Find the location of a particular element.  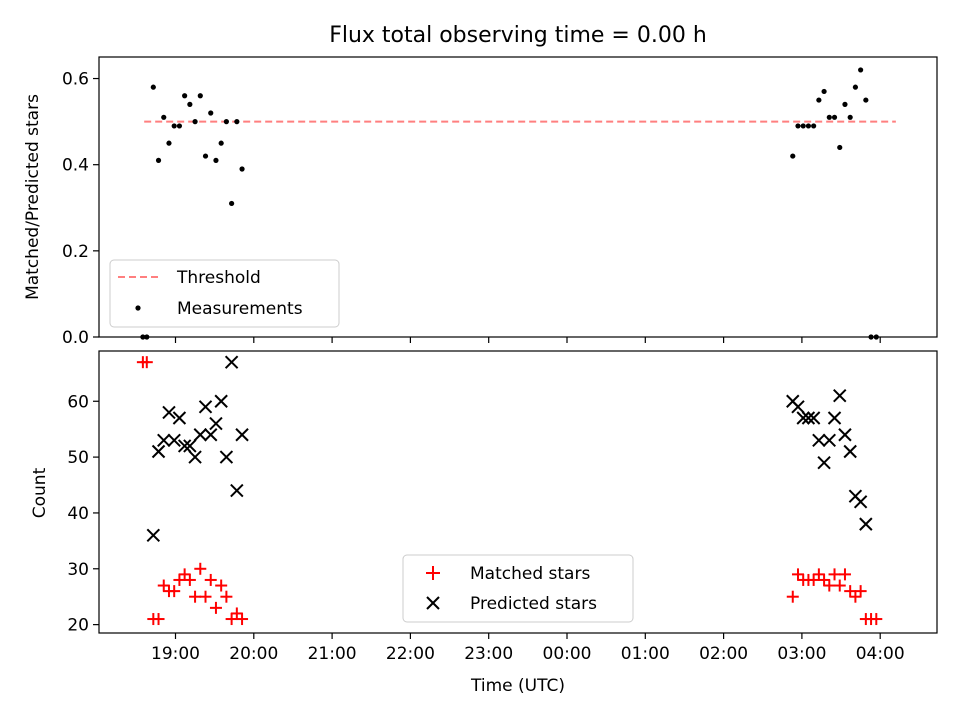

top-legend-box is located at coordinates (224, 293).